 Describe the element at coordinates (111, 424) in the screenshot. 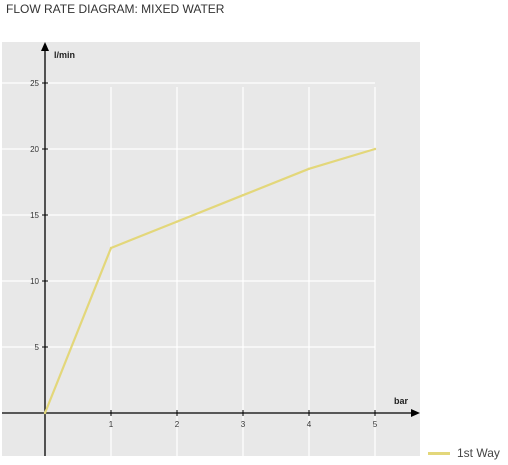

I see `x-tick-label-1: 1` at that location.